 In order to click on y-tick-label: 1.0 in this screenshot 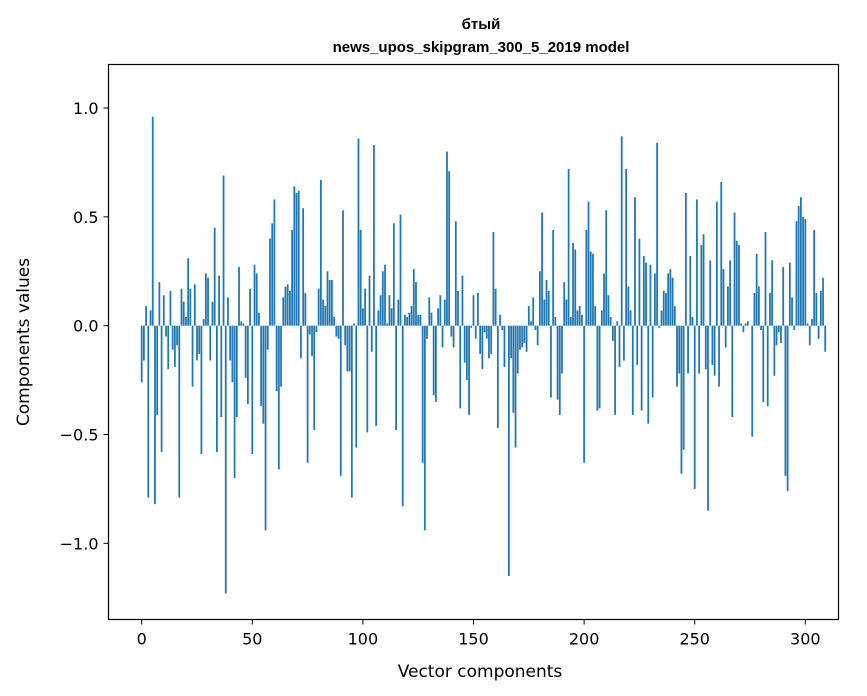, I will do `click(85, 108)`.